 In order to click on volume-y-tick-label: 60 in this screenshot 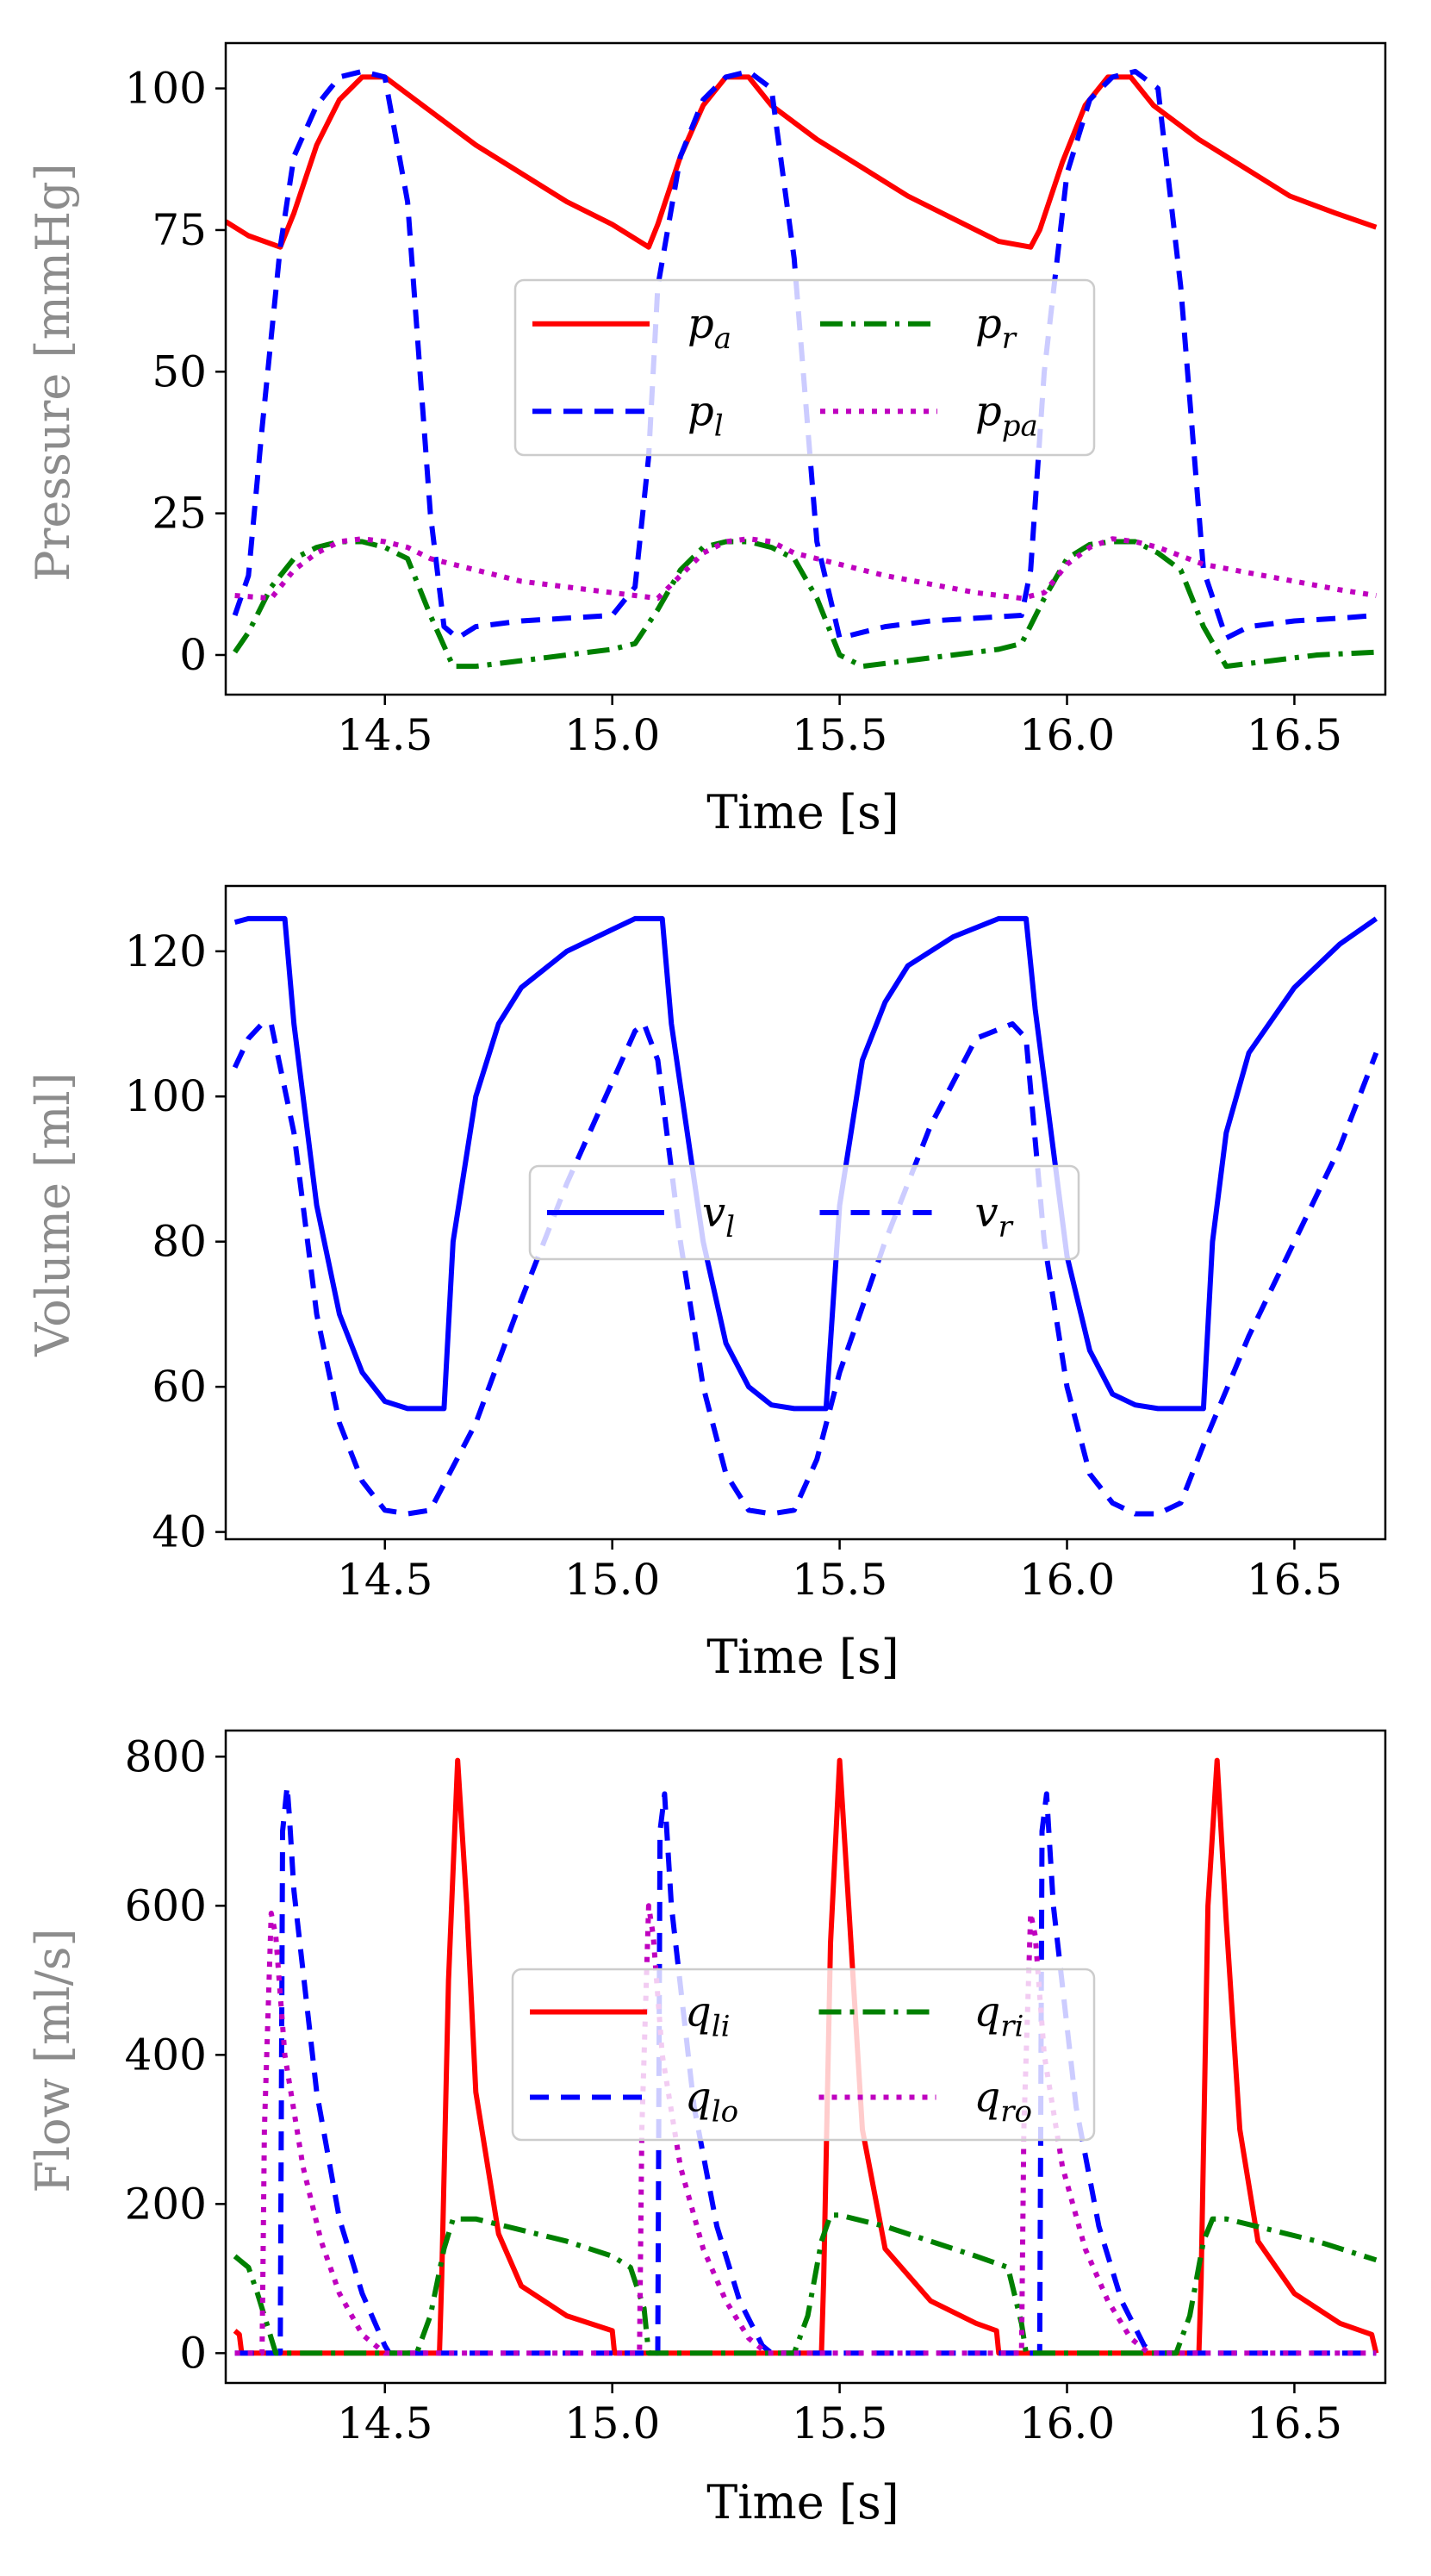, I will do `click(179, 1387)`.